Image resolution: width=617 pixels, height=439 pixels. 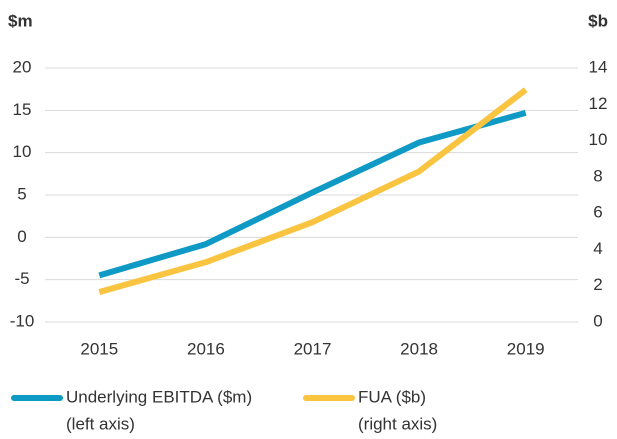 What do you see at coordinates (598, 20) in the screenshot?
I see `y2-axis-label: $b` at bounding box center [598, 20].